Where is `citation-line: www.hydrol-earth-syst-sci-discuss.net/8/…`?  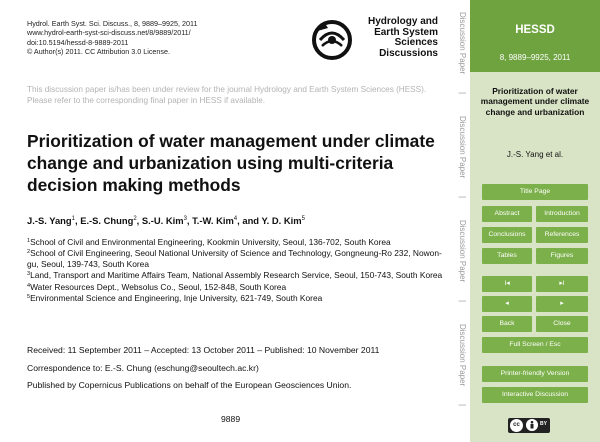 citation-line: www.hydrol-earth-syst-sci-discuss.net/8/… is located at coordinates (109, 33).